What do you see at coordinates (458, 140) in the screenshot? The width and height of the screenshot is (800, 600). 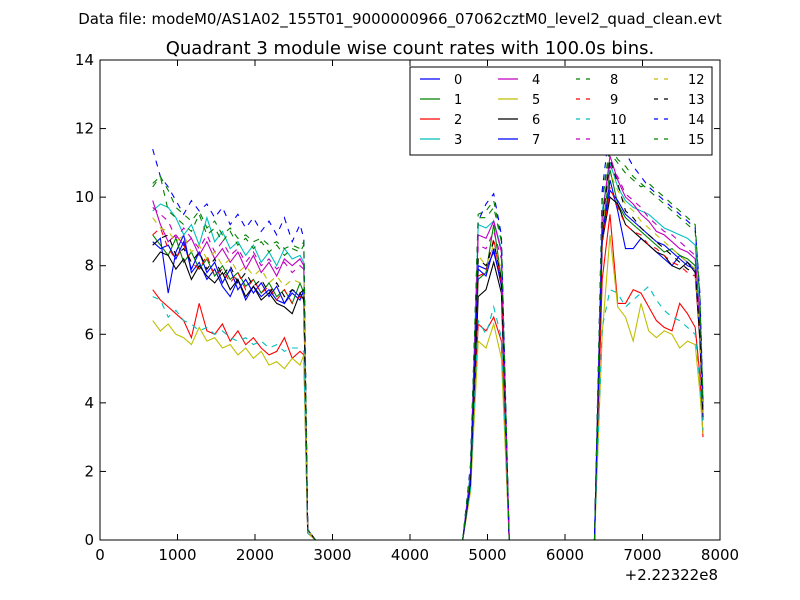 I see `legend-label-3: 3` at bounding box center [458, 140].